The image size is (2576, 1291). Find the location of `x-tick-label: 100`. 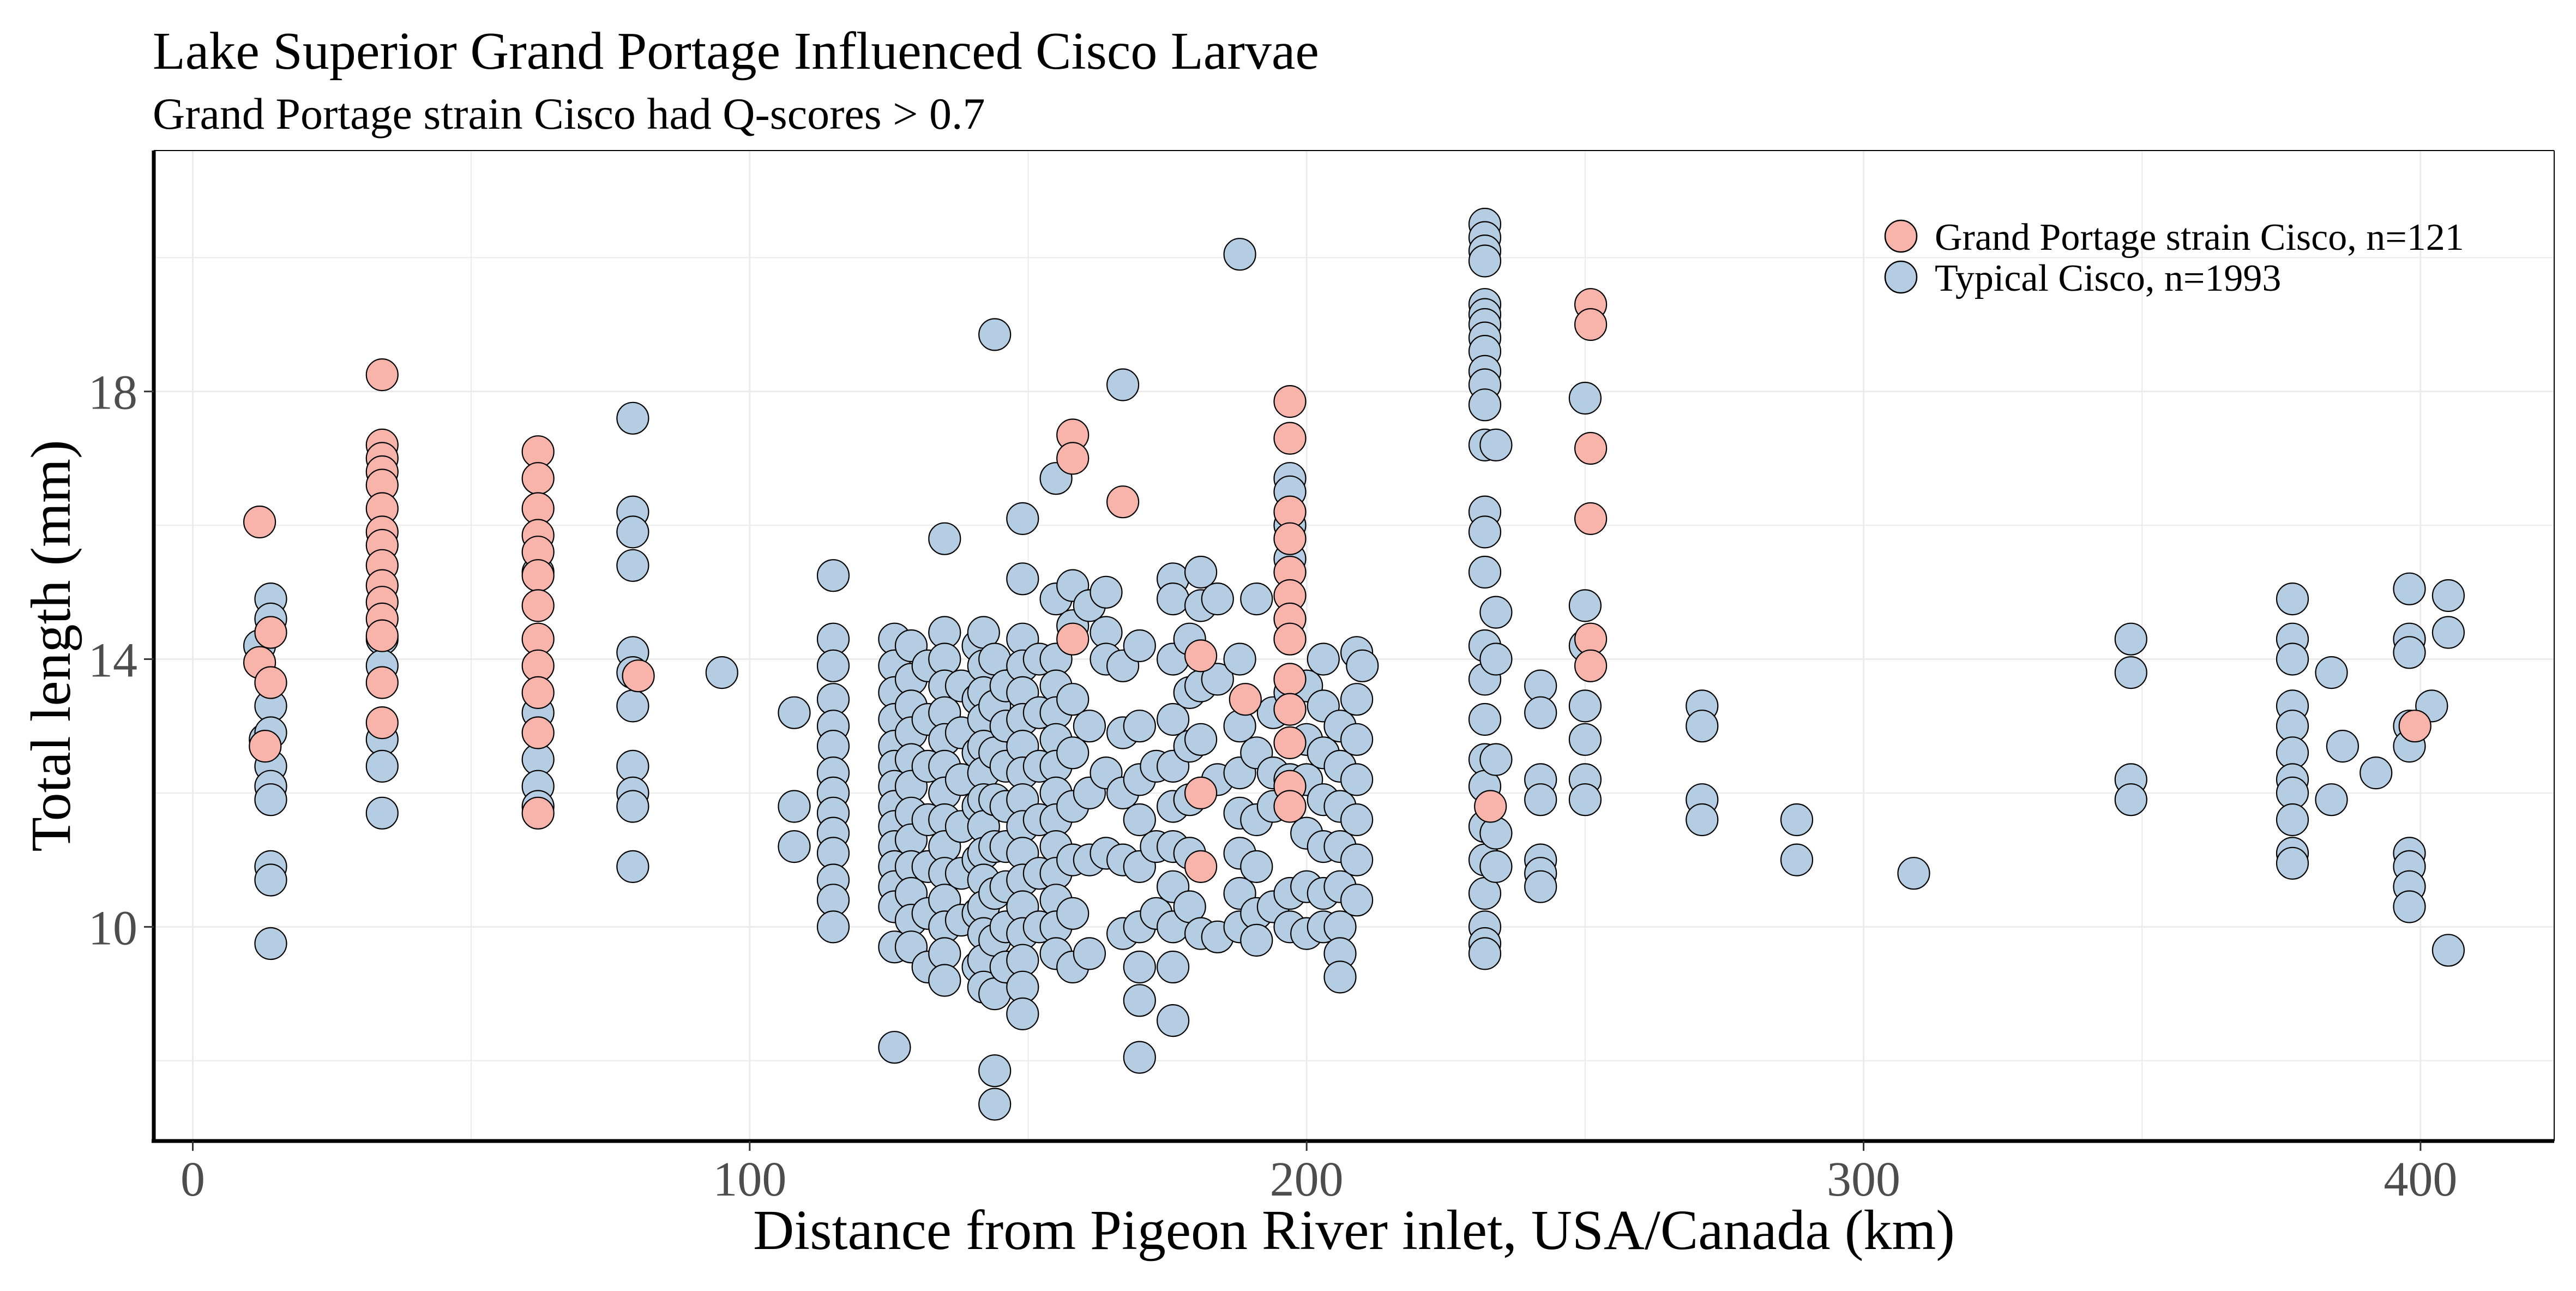

x-tick-label: 100 is located at coordinates (749, 1179).